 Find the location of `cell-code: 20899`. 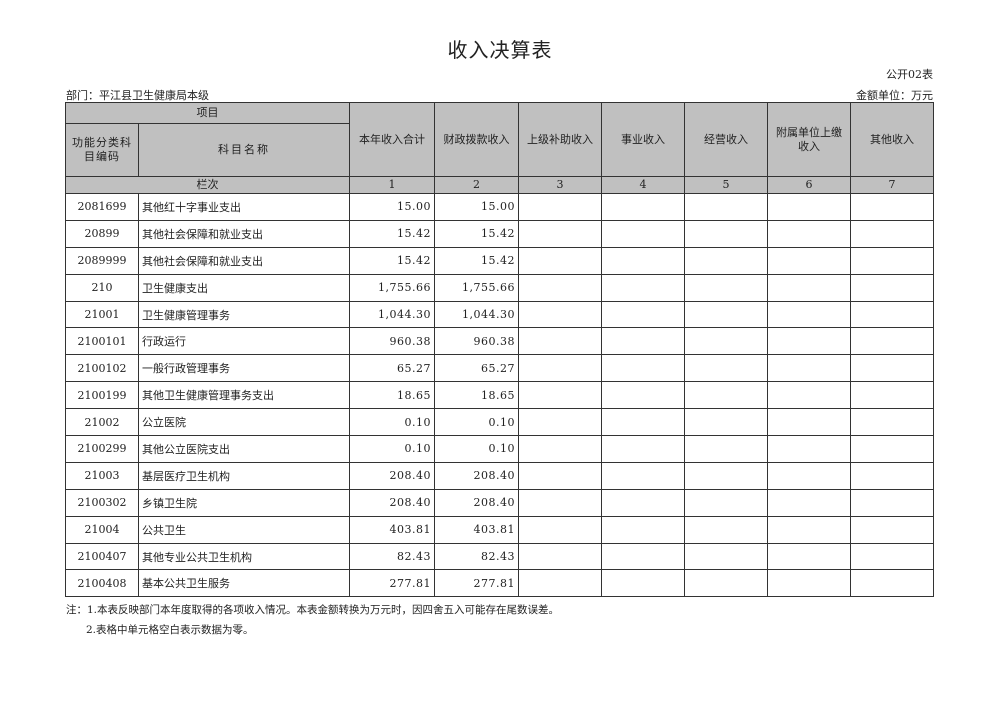

cell-code: 20899 is located at coordinates (102, 233).